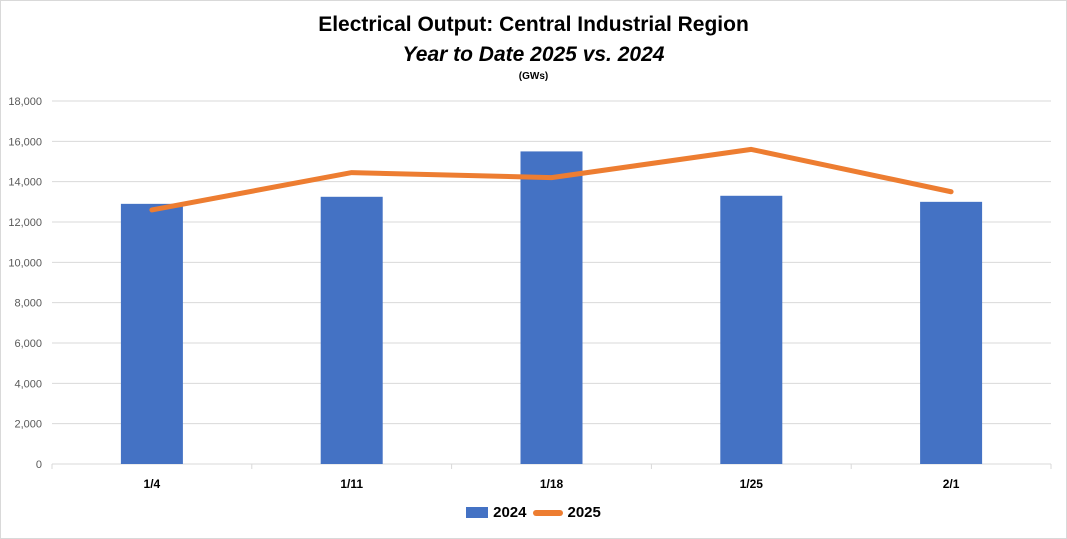 The width and height of the screenshot is (1067, 539). Describe the element at coordinates (533, 54) in the screenshot. I see `chart-subtitle: Year to Date 2025 vs. 2024` at that location.